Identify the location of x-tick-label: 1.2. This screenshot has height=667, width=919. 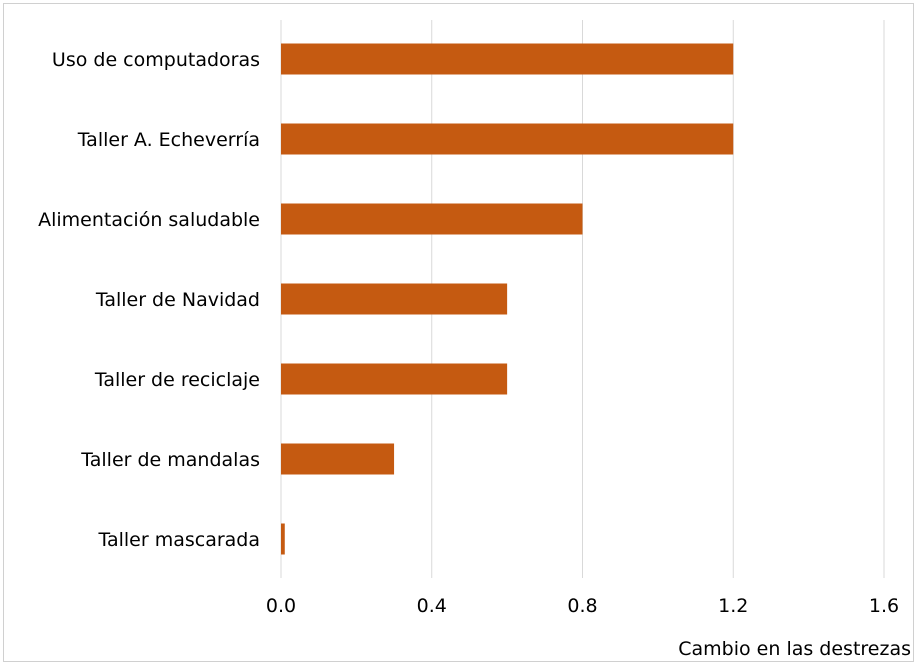
(733, 606).